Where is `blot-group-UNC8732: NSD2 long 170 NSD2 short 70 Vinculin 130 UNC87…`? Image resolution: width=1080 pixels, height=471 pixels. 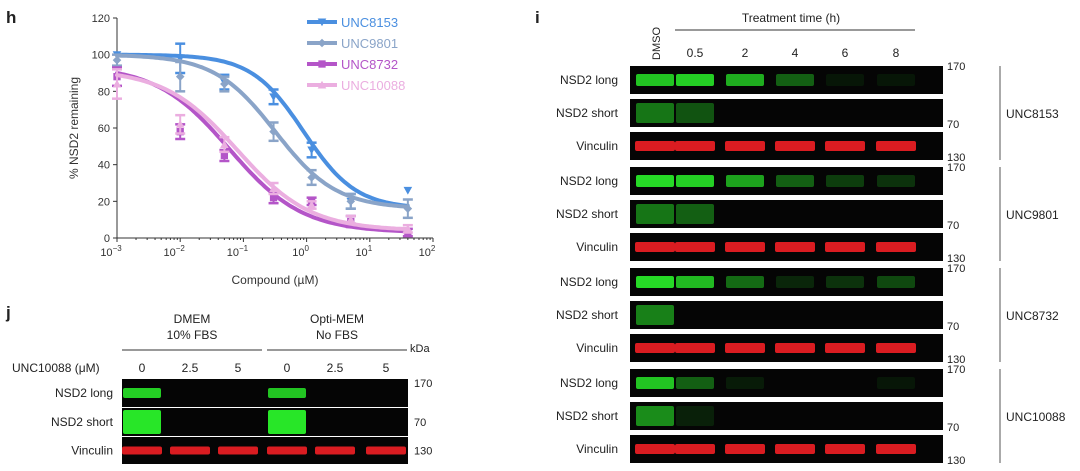
blot-group-UNC8732: NSD2 long 170 NSD2 short 70 Vinculin 130 UNC87… is located at coordinates (807, 314).